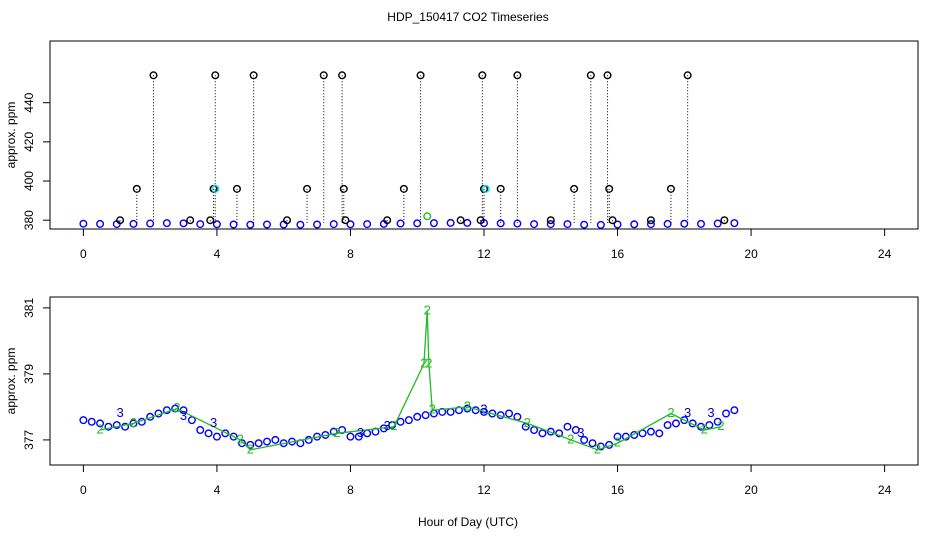 Image resolution: width=936 pixels, height=540 pixels. What do you see at coordinates (618, 490) in the screenshot?
I see `x-tick-label: 16` at bounding box center [618, 490].